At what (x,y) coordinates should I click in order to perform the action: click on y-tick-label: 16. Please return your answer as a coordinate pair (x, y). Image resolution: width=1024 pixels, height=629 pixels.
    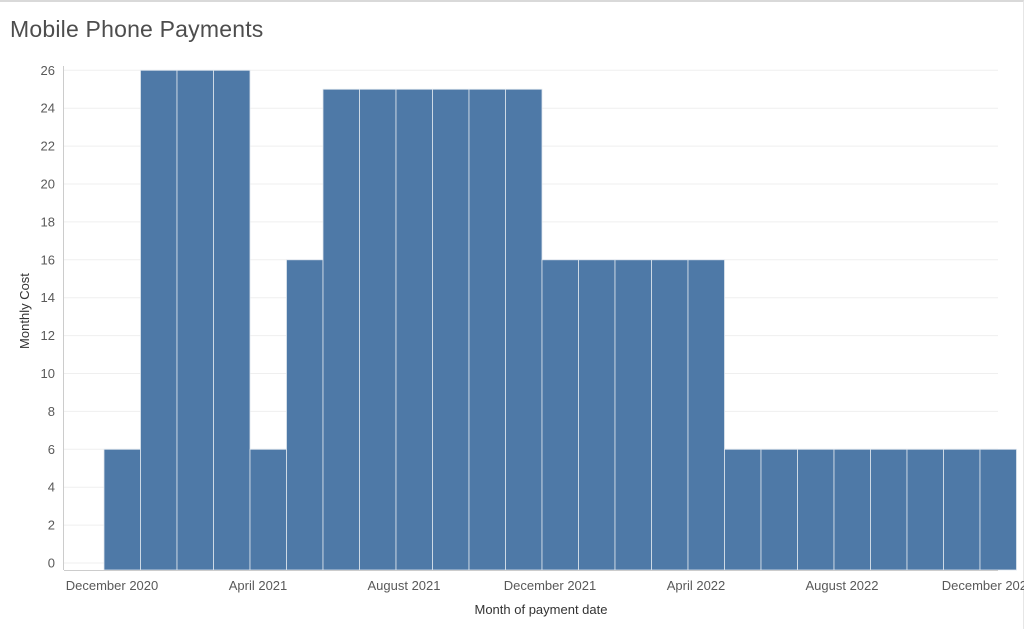
    Looking at the image, I should click on (48, 259).